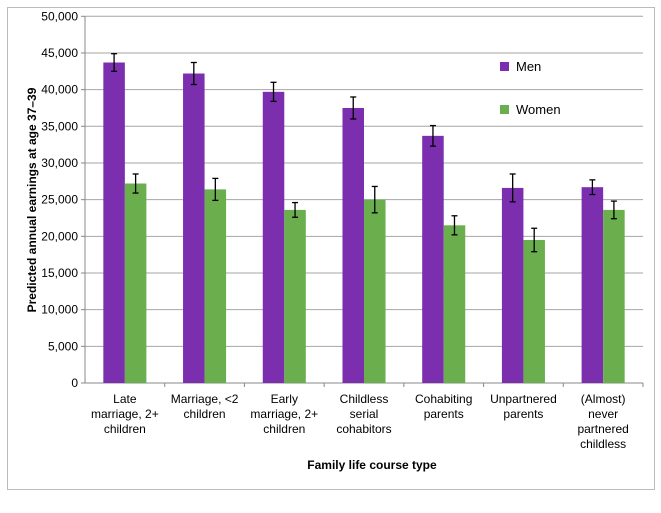  I want to click on y-tick-label: 40,000, so click(59, 90).